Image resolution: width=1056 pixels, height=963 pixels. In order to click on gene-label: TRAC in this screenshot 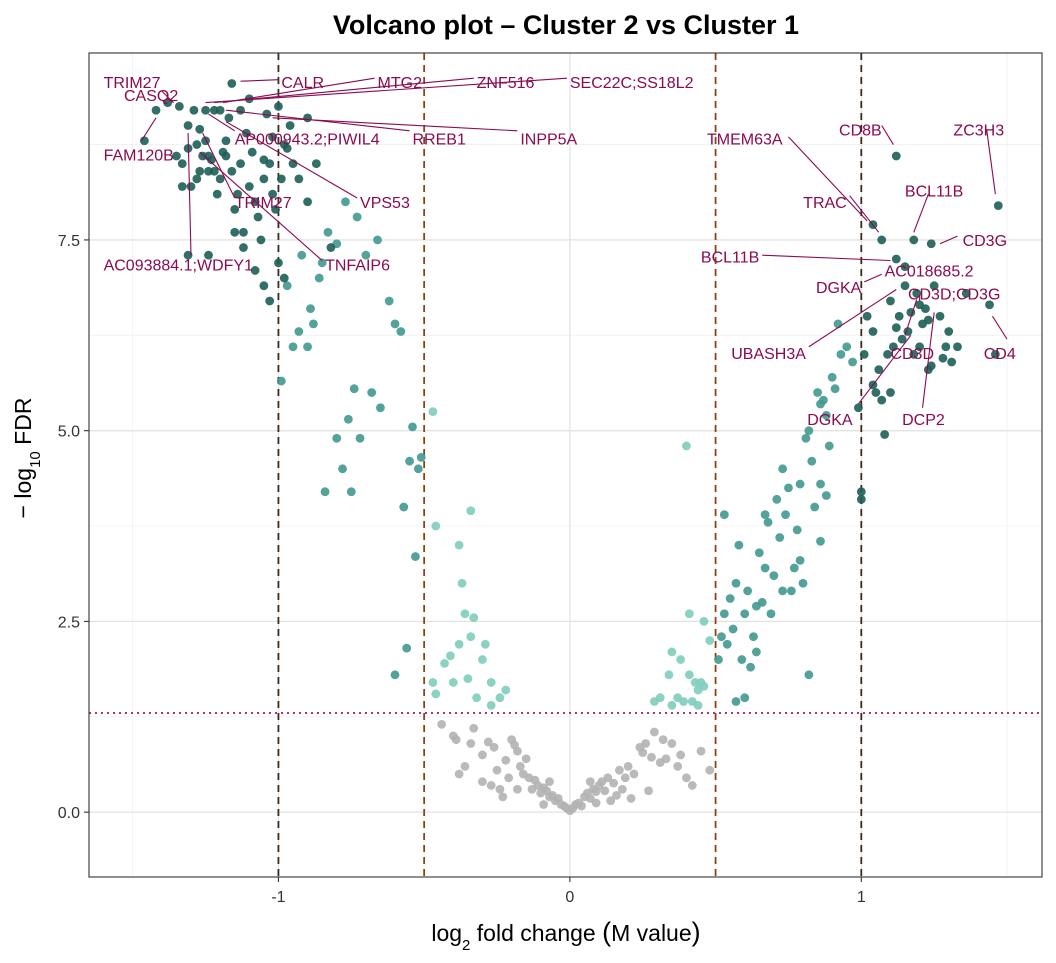, I will do `click(825, 203)`.